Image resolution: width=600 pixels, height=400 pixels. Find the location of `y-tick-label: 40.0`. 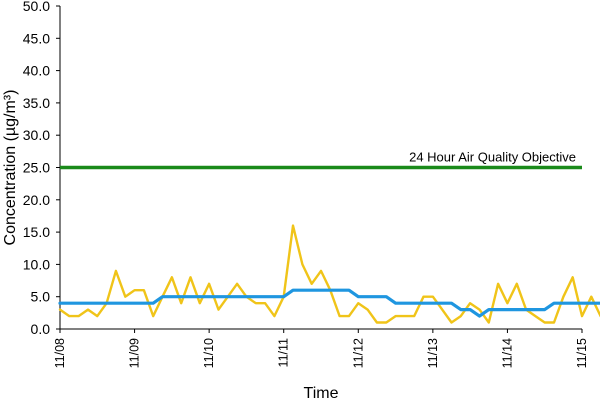

y-tick-label: 40.0 is located at coordinates (36, 71).